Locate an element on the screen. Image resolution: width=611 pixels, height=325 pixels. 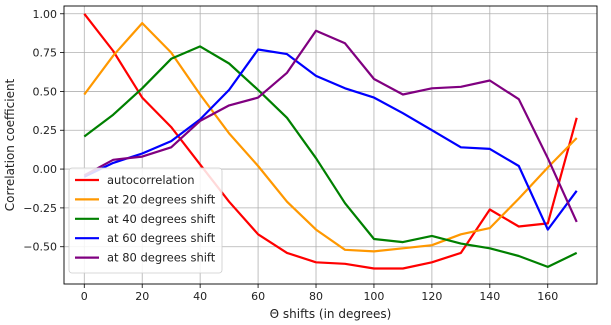
legend-label: at 40 degrees shift is located at coordinates (161, 219).